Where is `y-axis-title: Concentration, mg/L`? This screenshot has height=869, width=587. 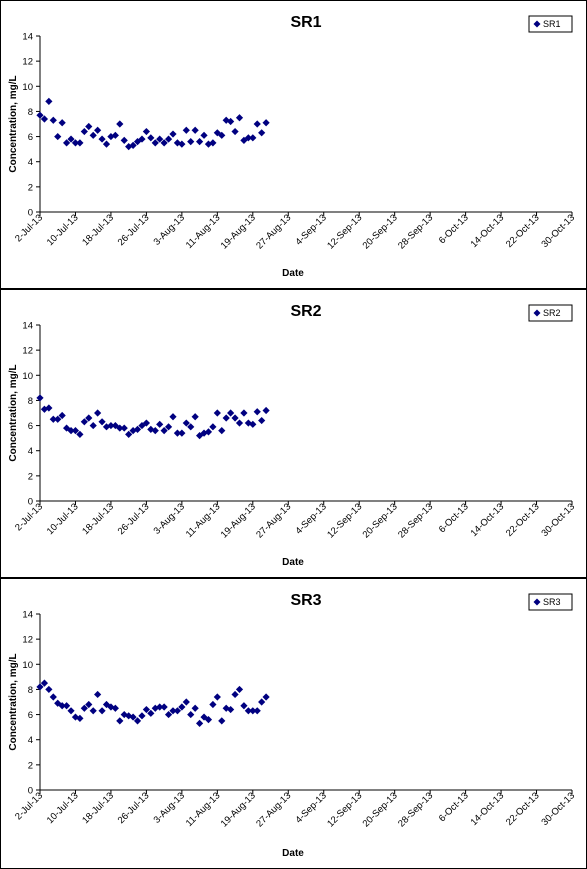
y-axis-title: Concentration, mg/L is located at coordinates (13, 123).